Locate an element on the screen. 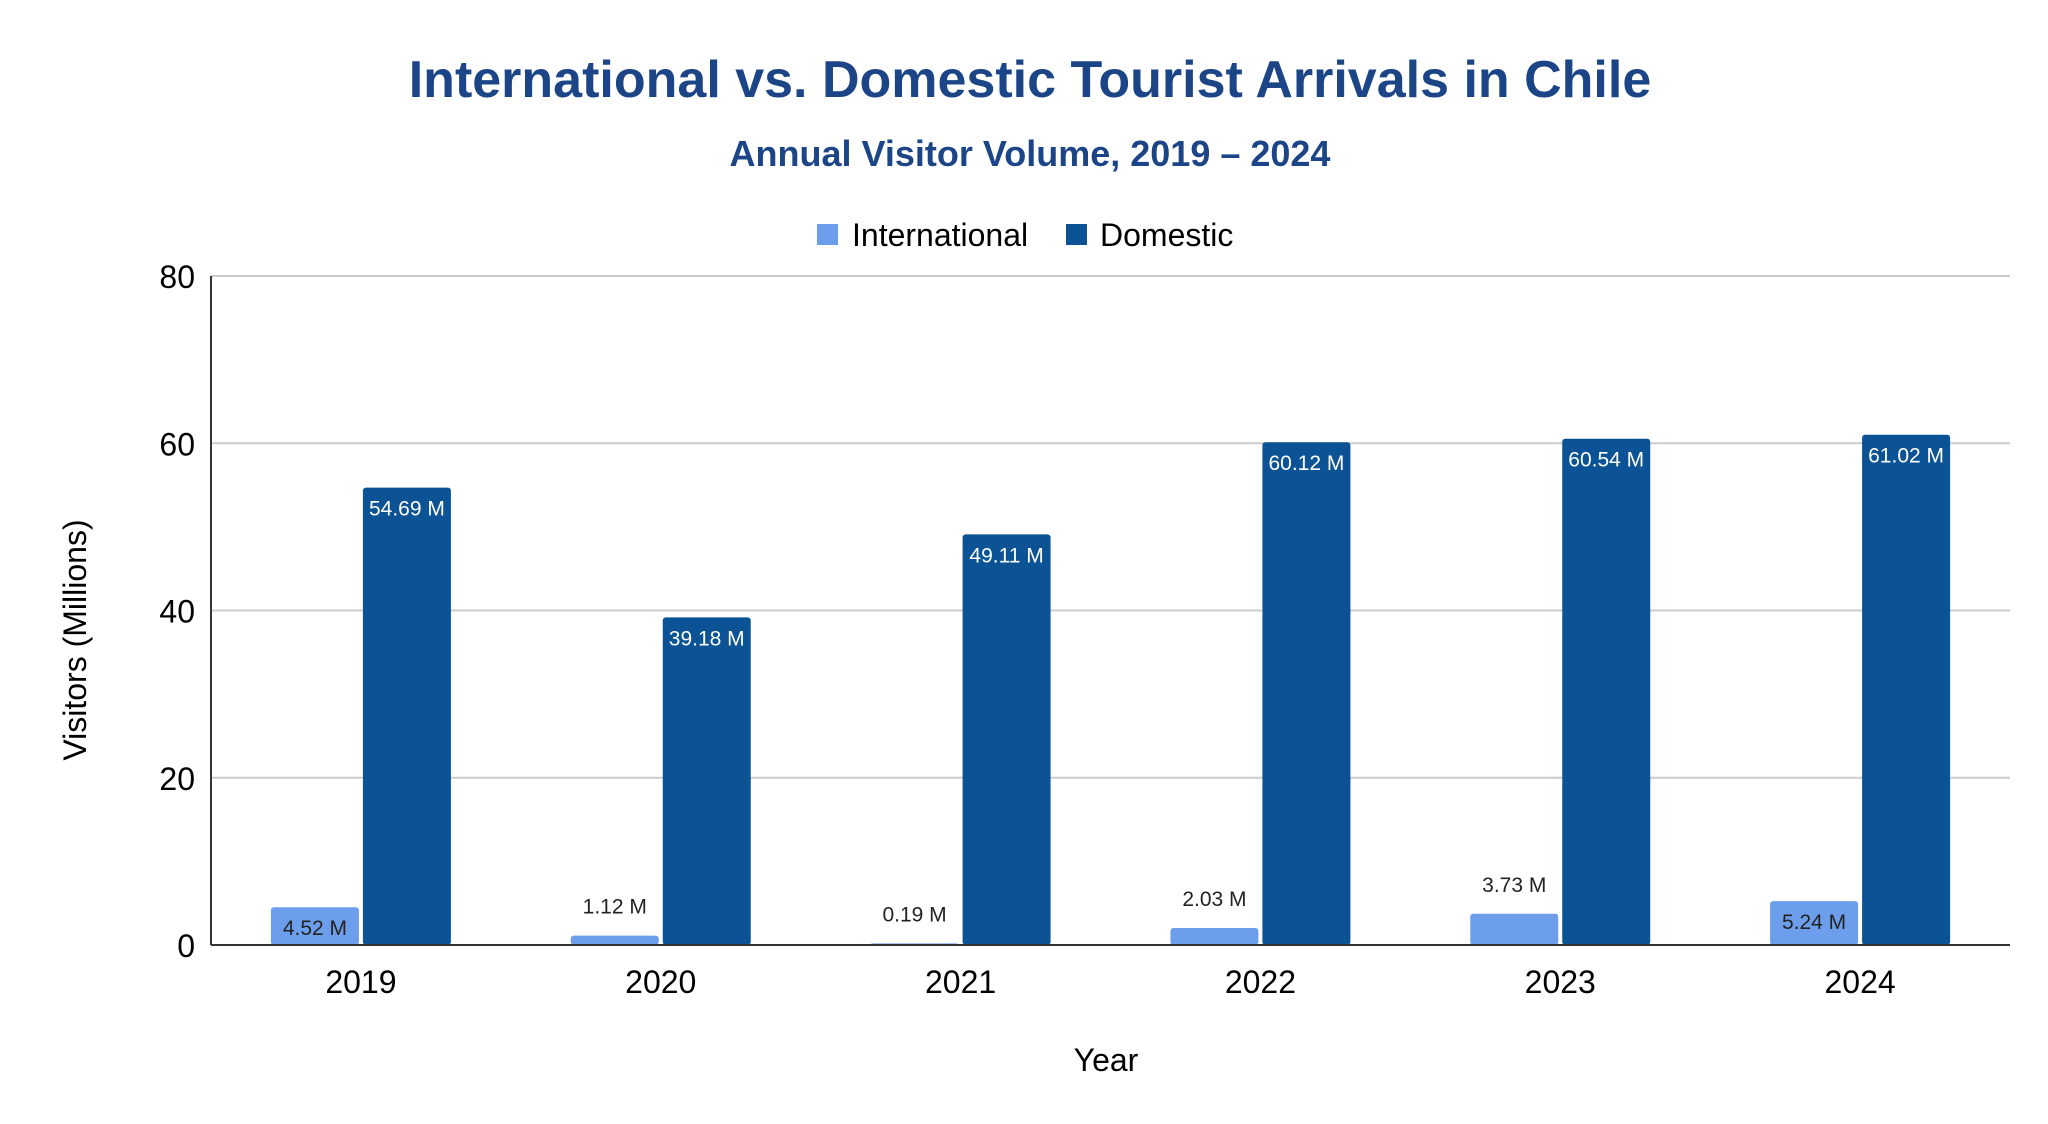  x-axis-label: Year is located at coordinates (1106, 1060).